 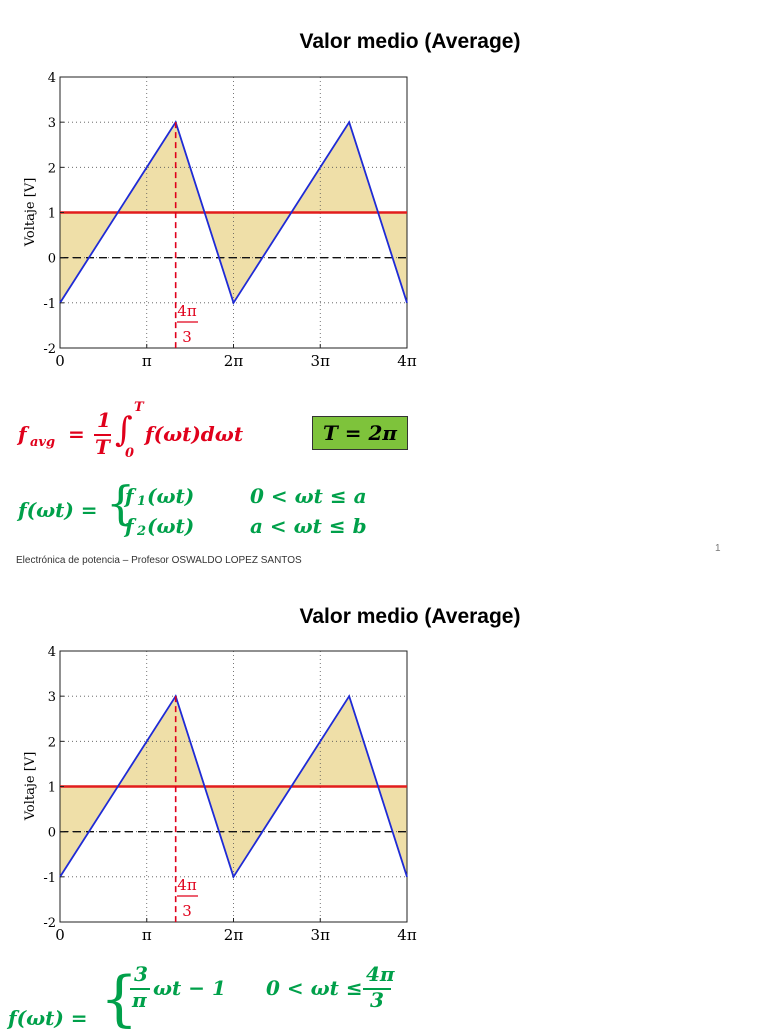 I want to click on piece1-coef-num: 3, so click(x=141, y=974).